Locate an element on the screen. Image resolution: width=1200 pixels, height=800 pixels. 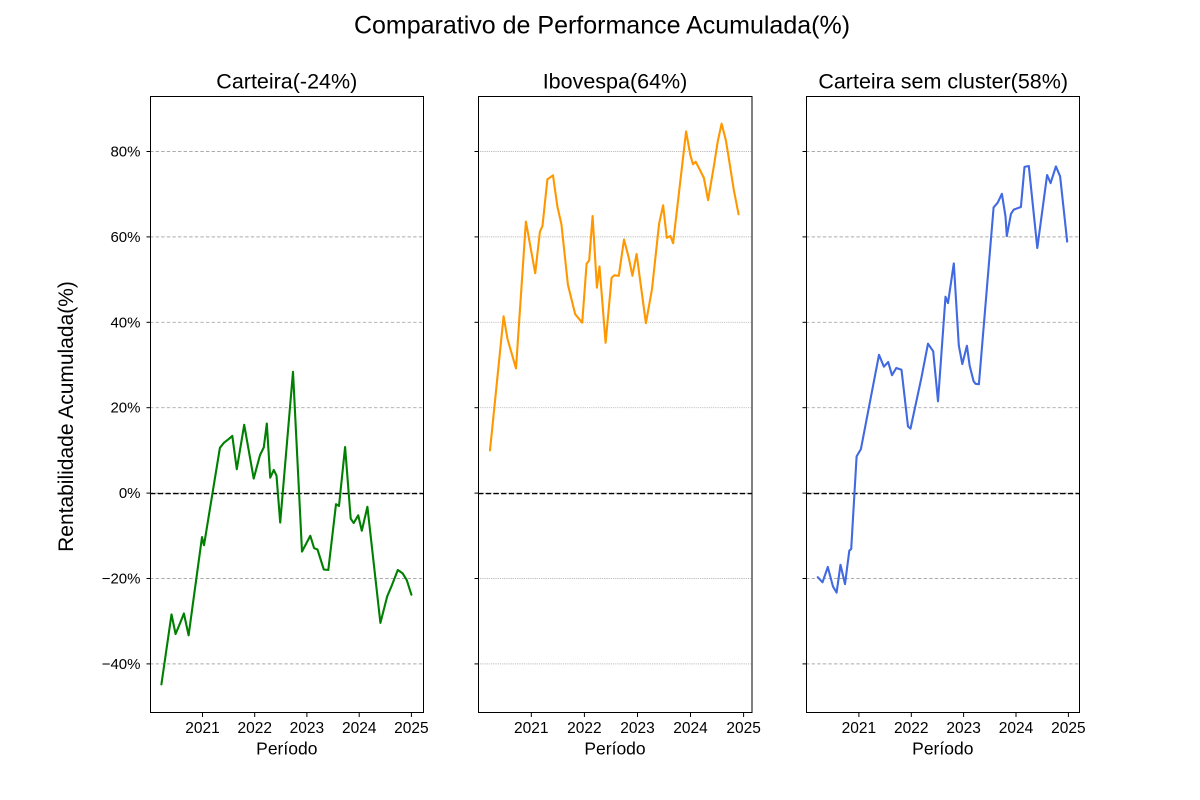
svg-text: −20% is located at coordinates (121, 579).